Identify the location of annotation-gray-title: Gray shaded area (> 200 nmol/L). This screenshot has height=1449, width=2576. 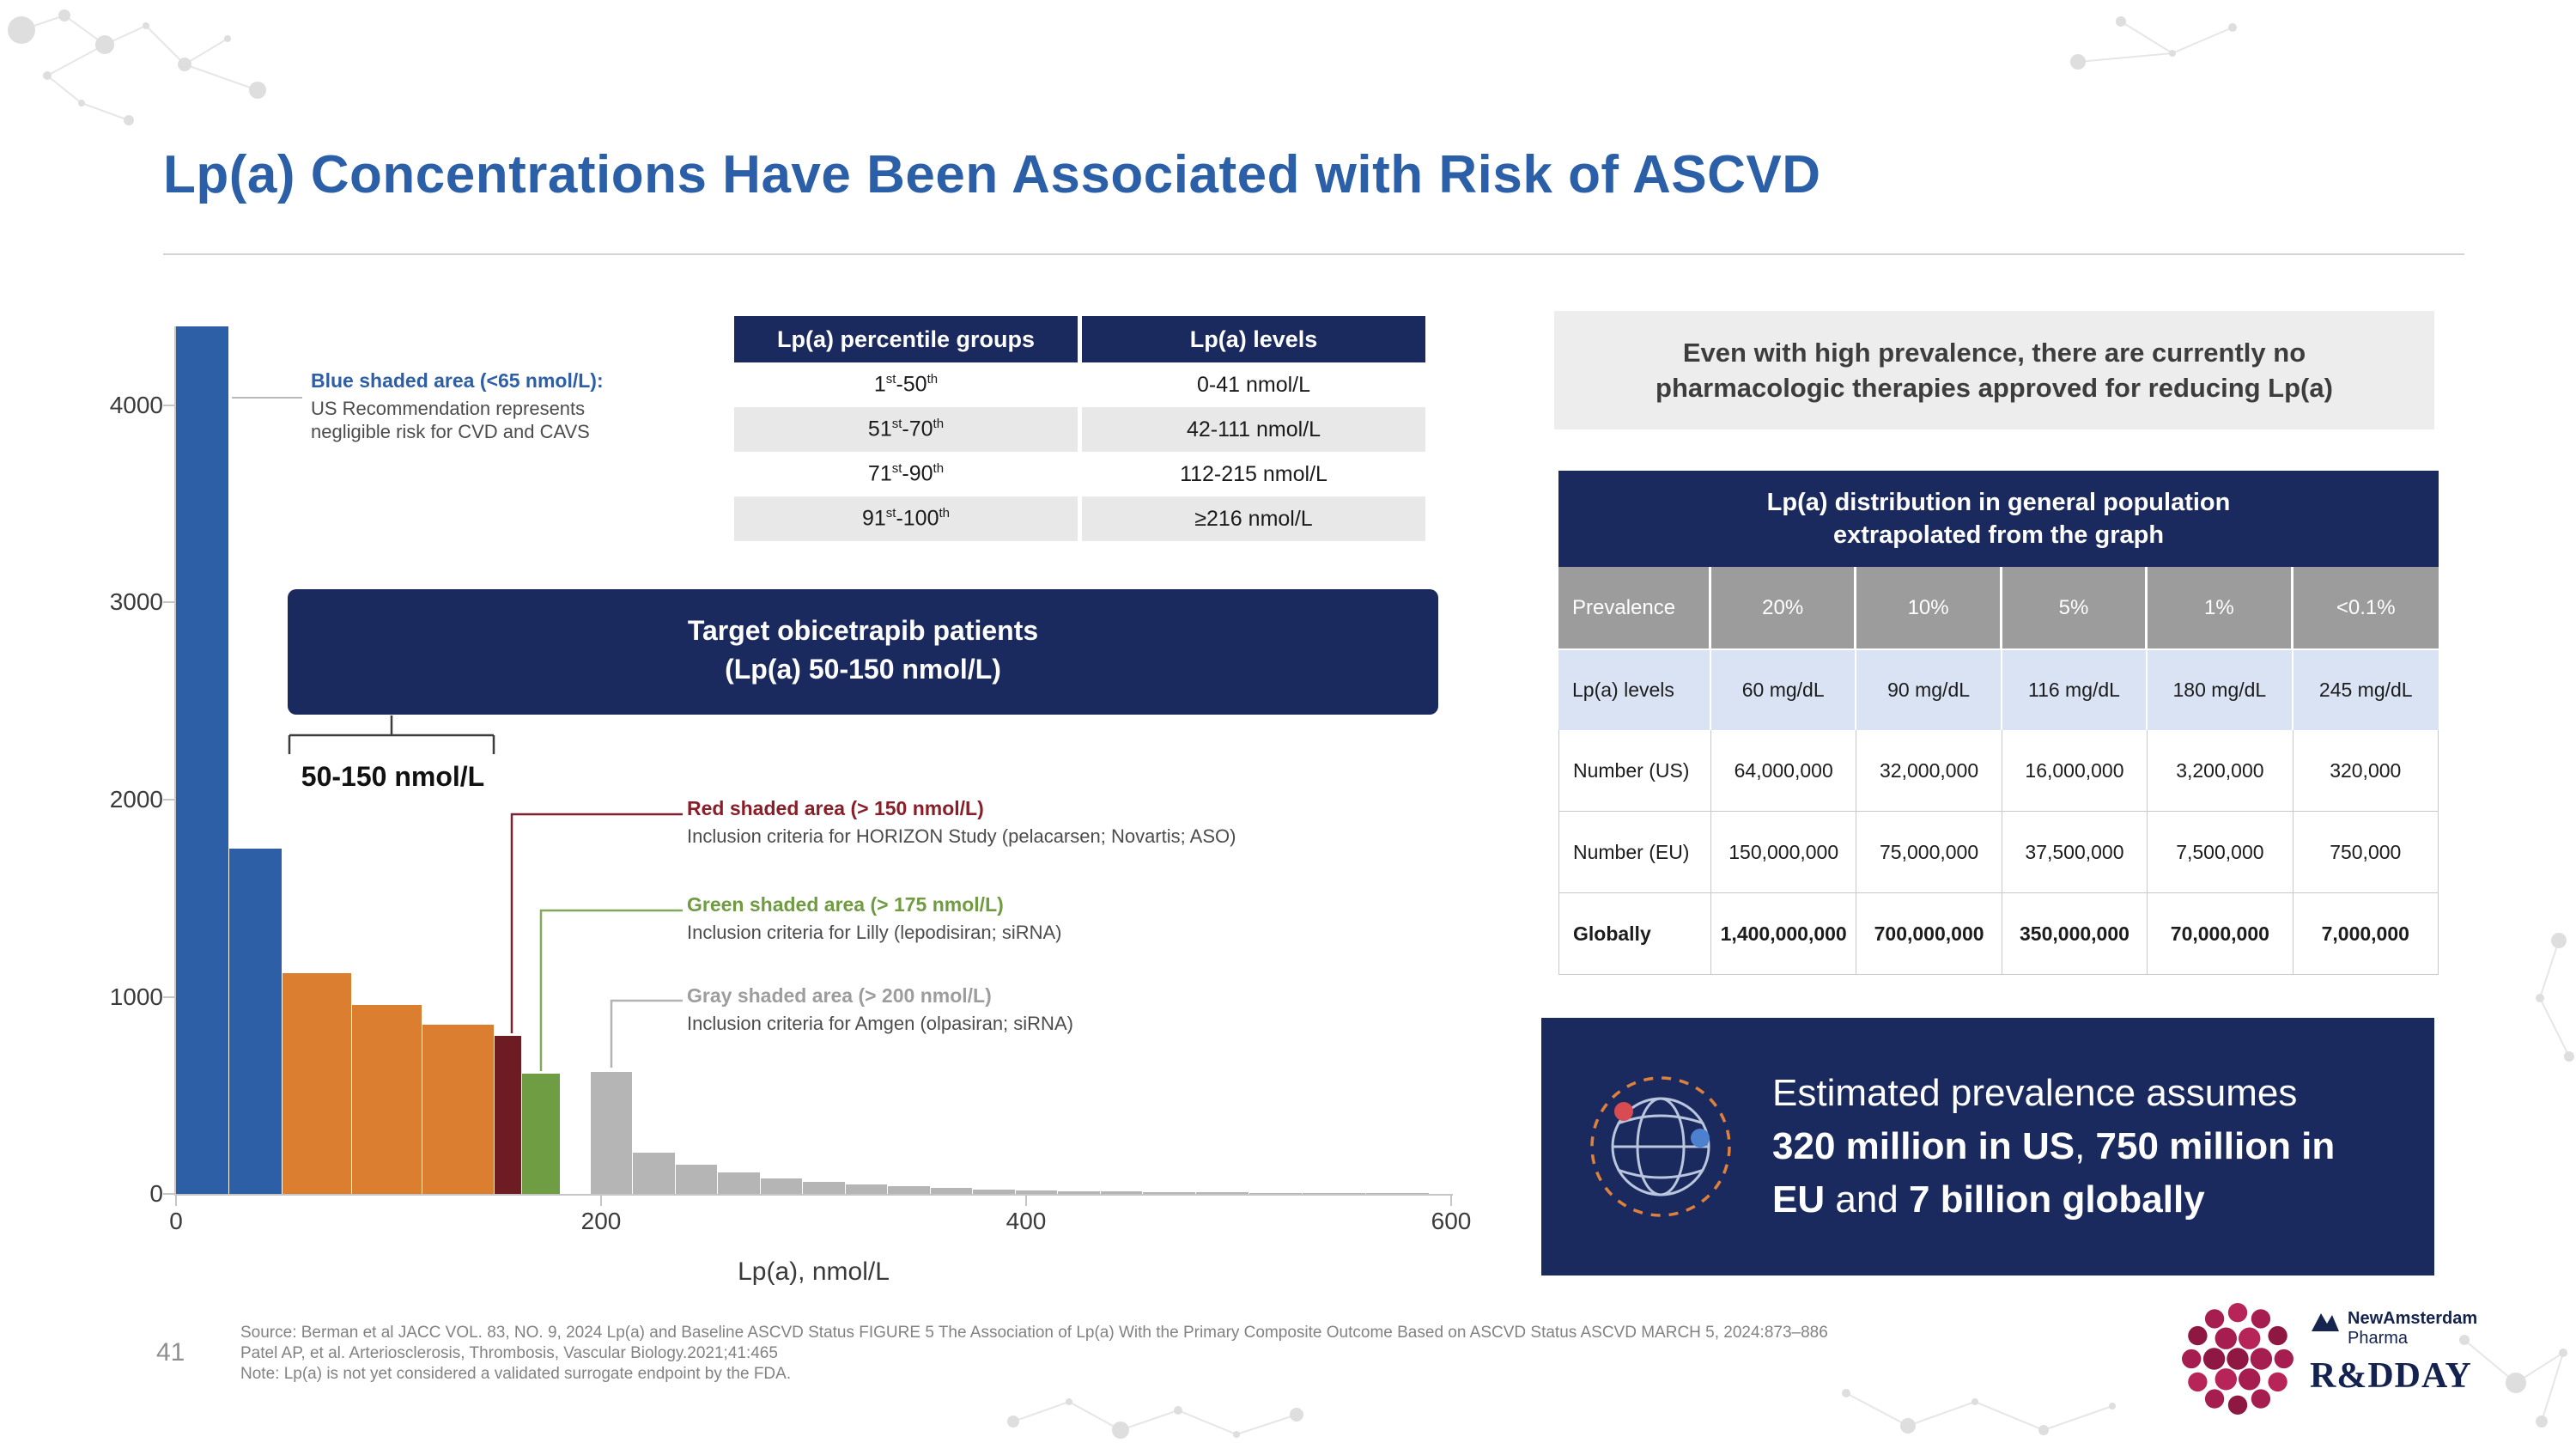
(839, 996).